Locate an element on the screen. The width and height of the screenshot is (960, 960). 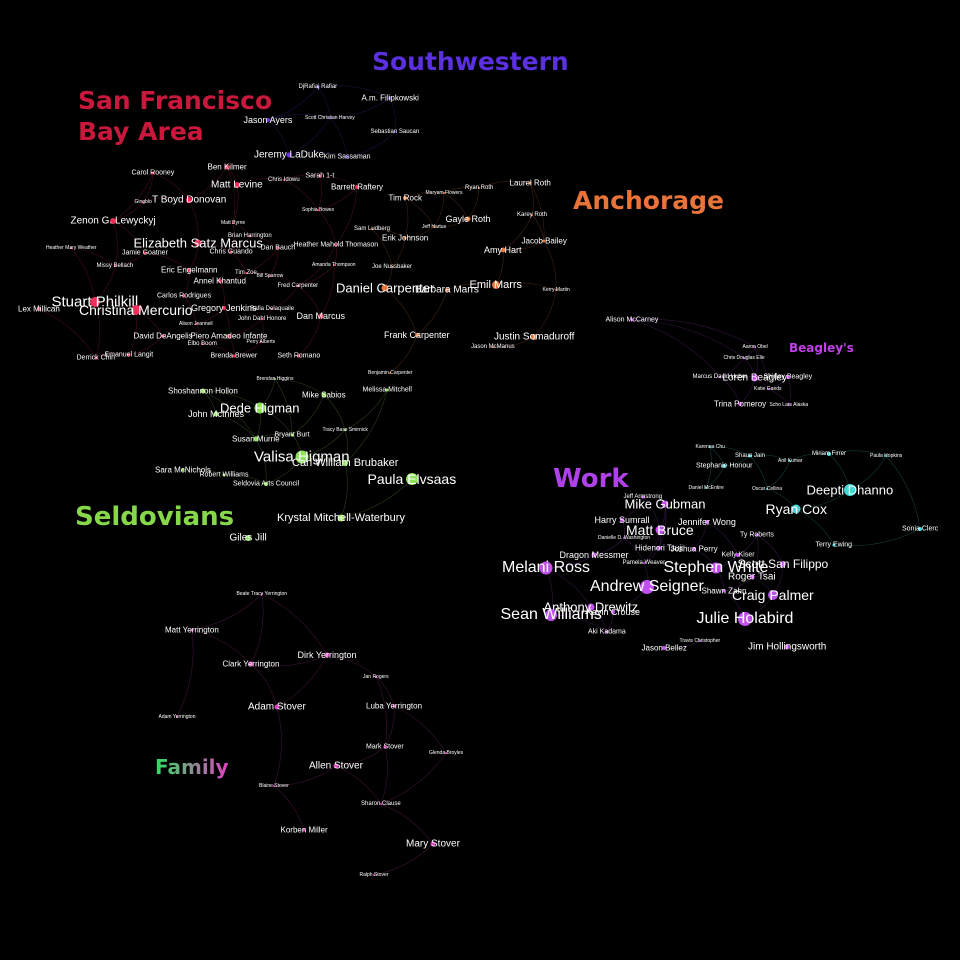
node-label: Danielle D. Washington is located at coordinates (624, 538).